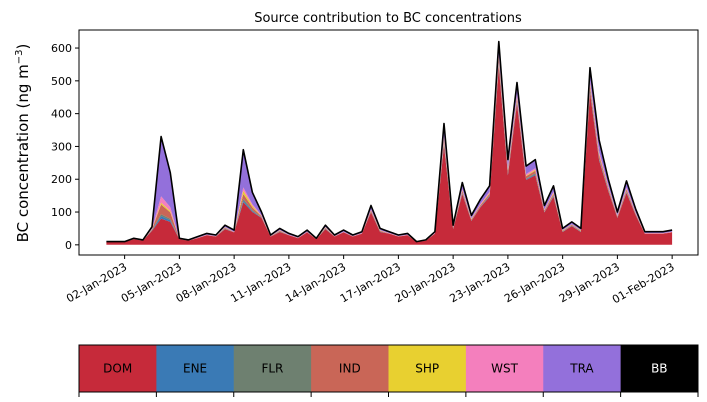 The width and height of the screenshot is (707, 402). I want to click on legend-label: WST, so click(504, 369).